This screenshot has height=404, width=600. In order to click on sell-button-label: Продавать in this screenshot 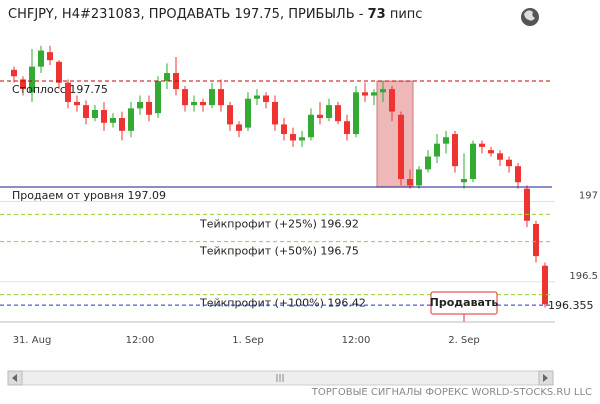, I will do `click(464, 302)`.